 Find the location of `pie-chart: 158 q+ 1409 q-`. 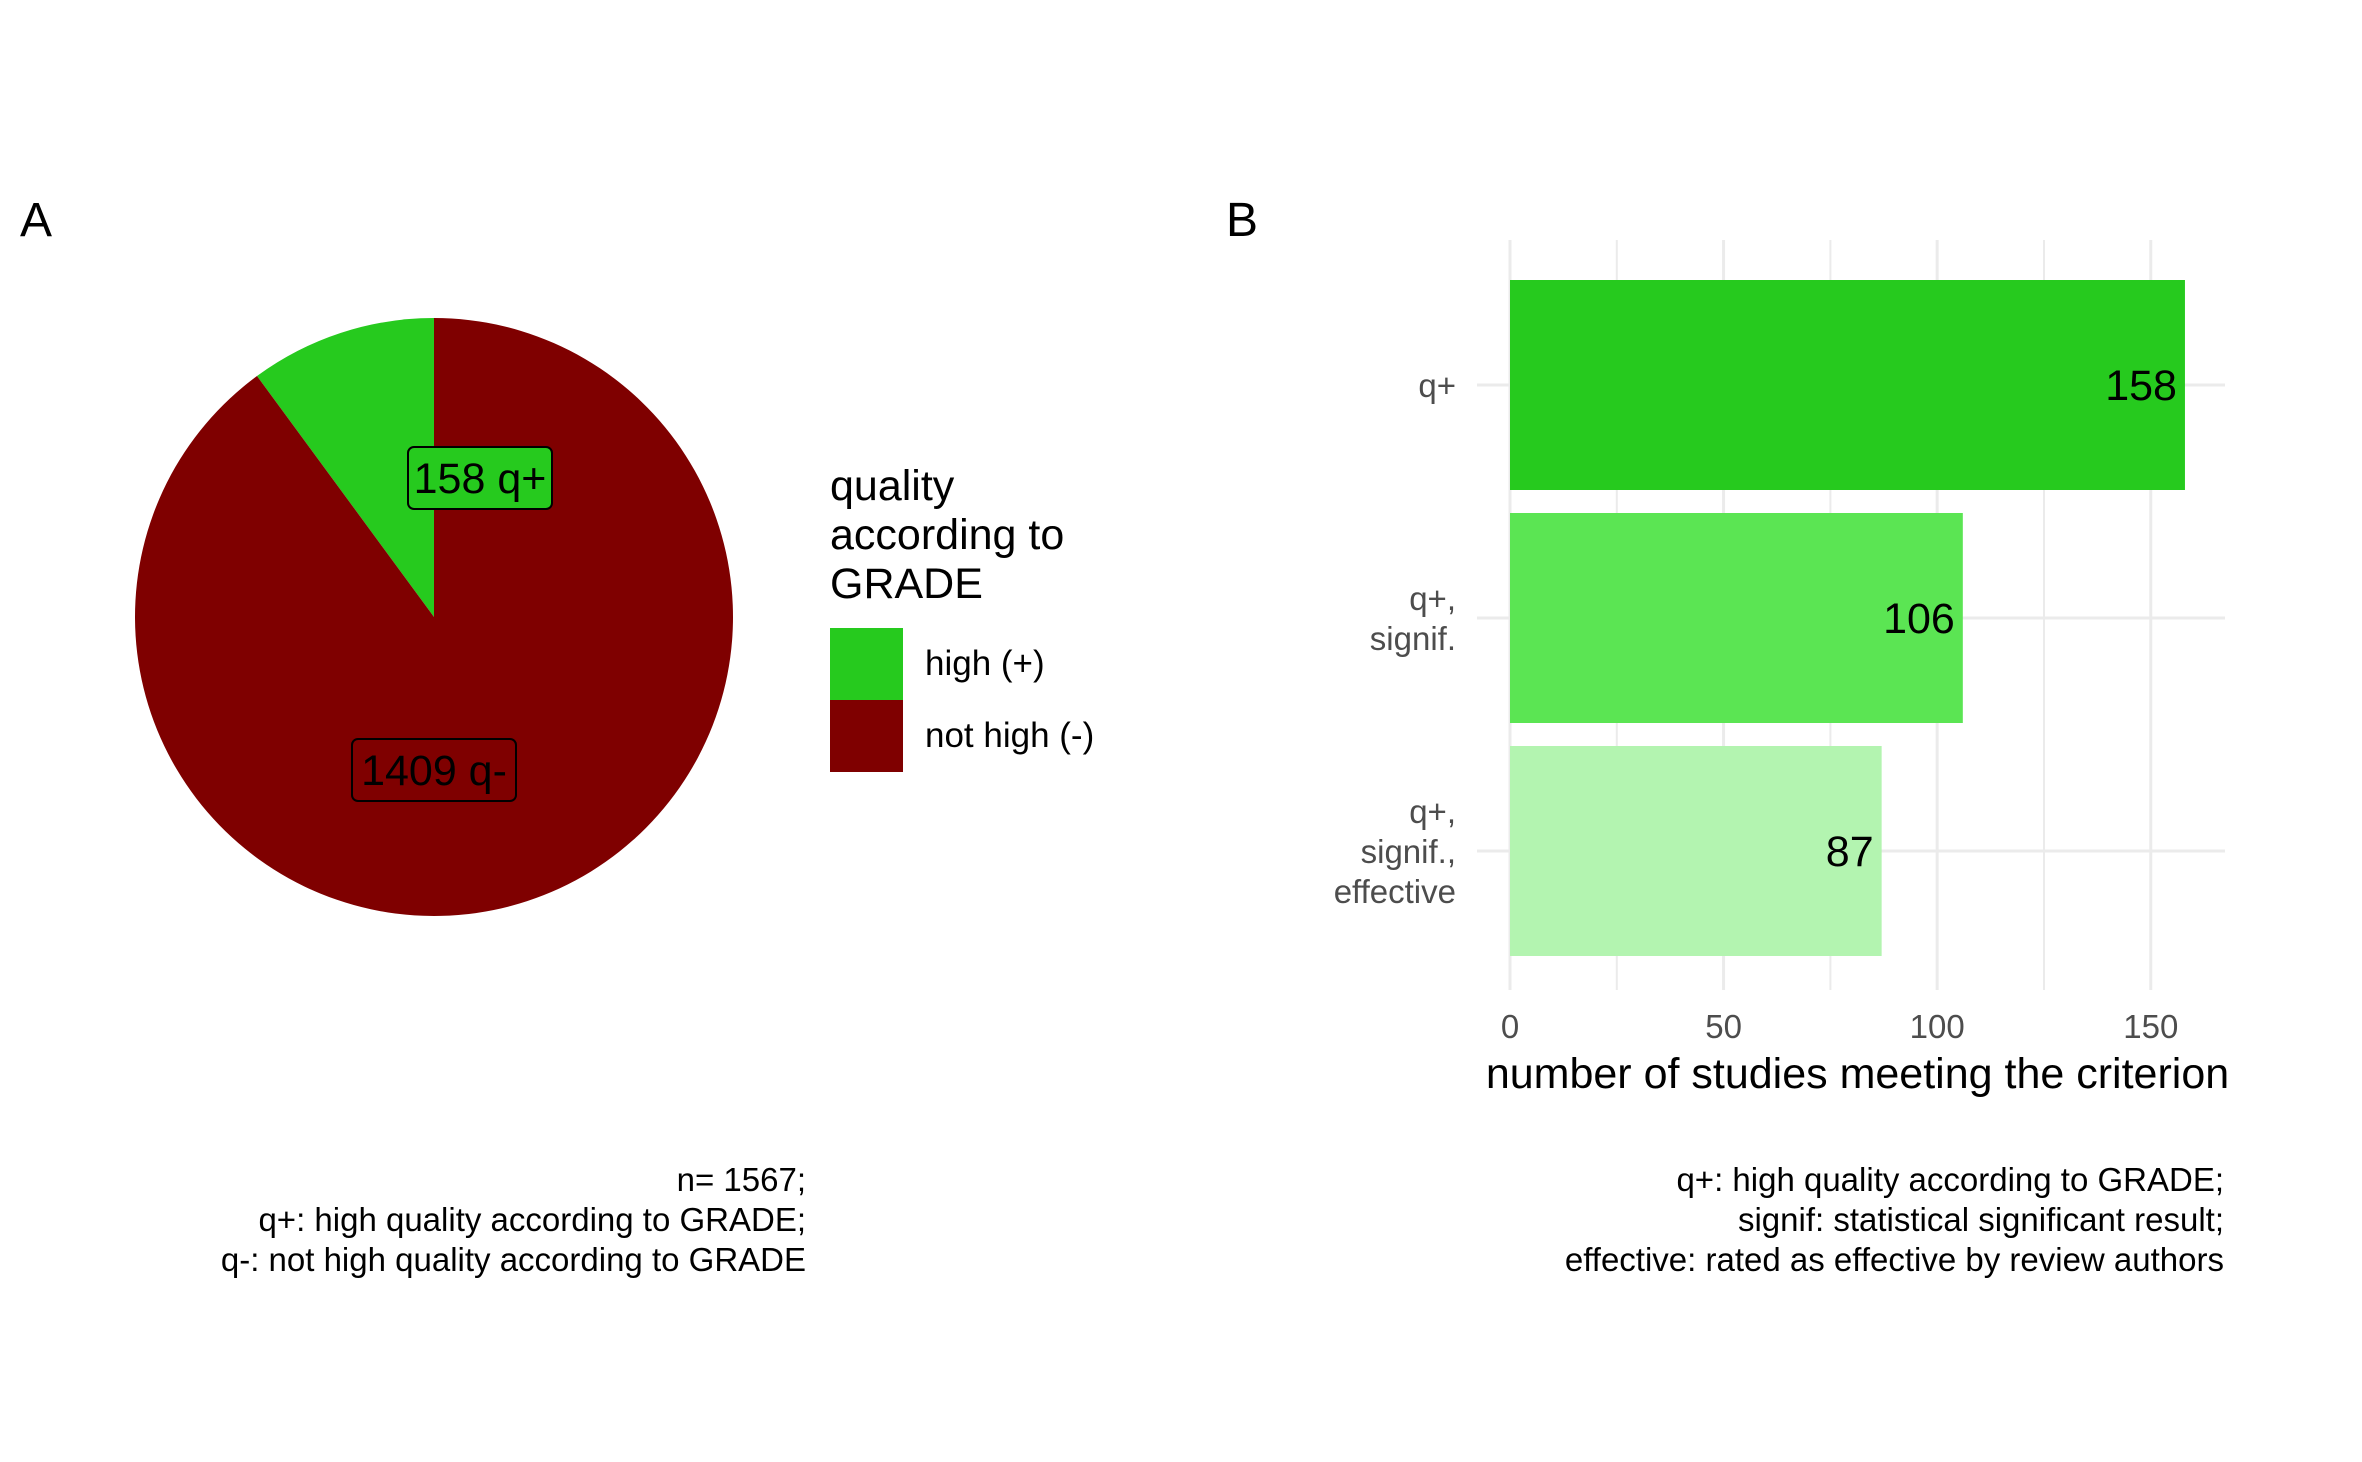

pie-chart: 158 q+ 1409 q- is located at coordinates (434, 617).